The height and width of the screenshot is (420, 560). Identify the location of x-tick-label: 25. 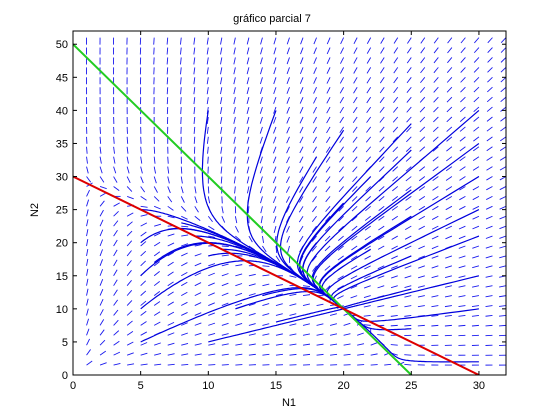
(411, 386).